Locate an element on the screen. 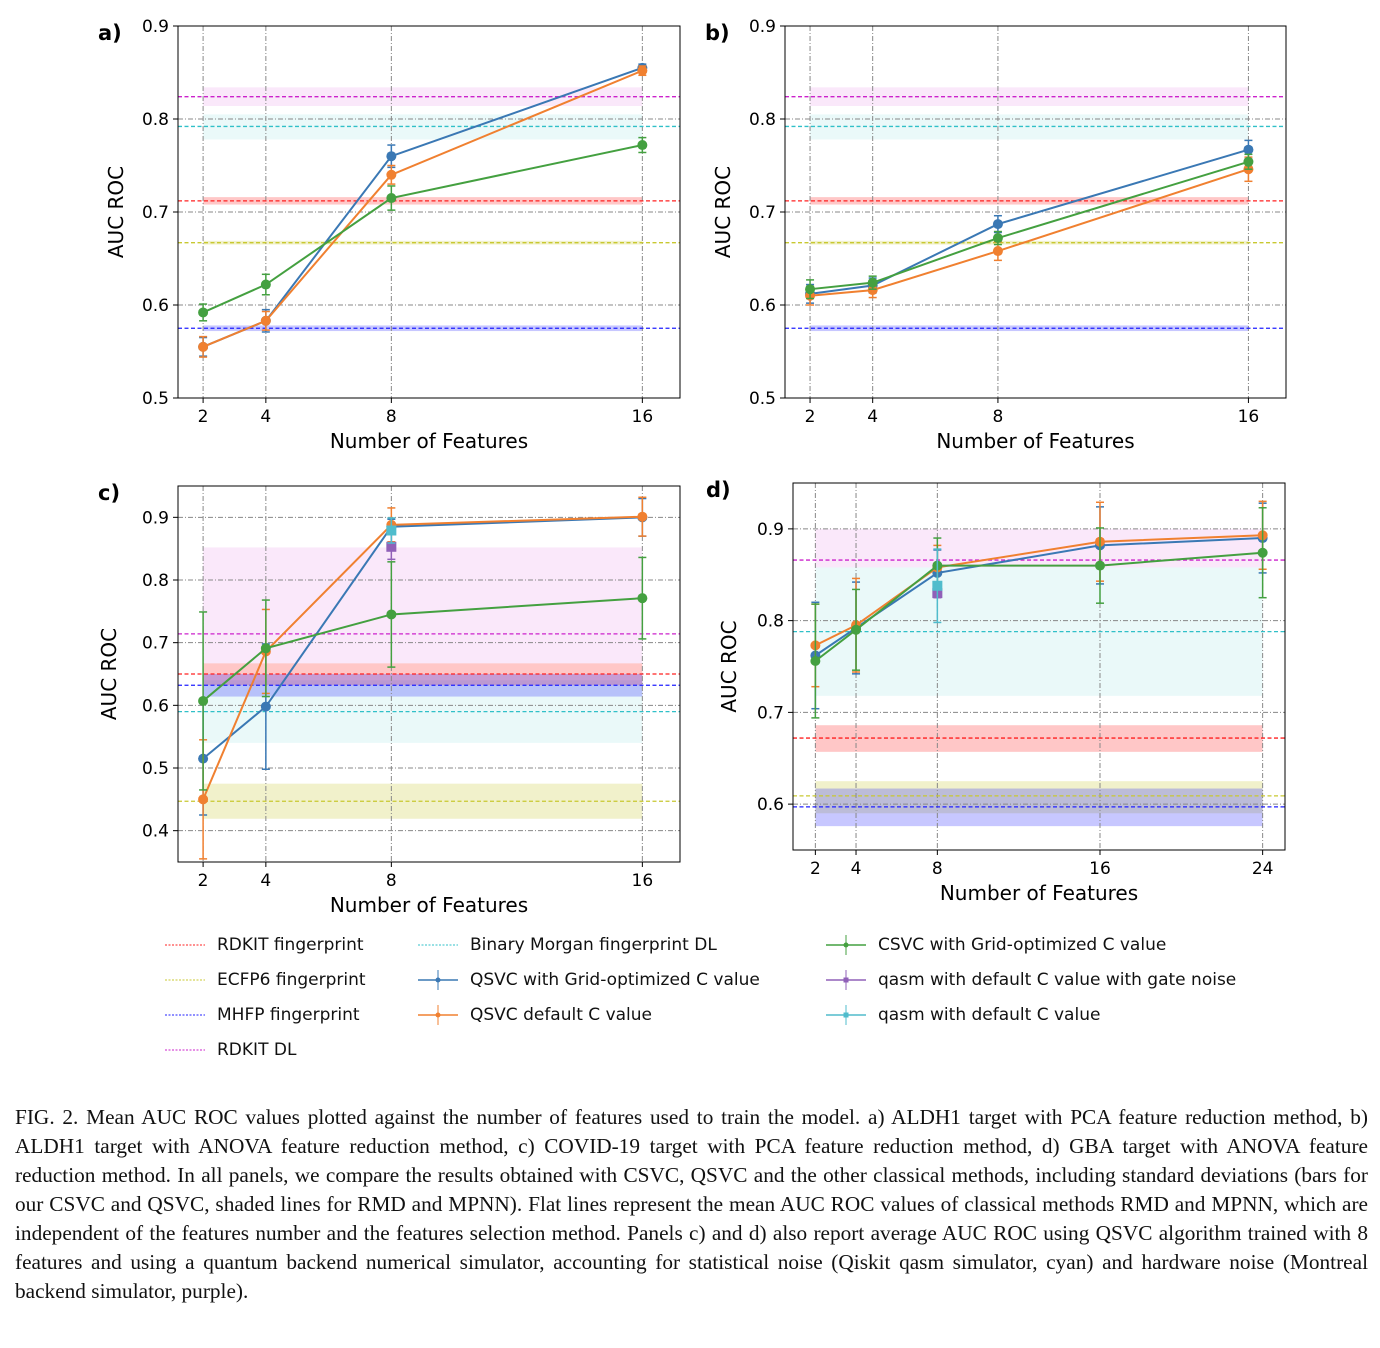  data-point-qasm-with-default-c-value-with-gate-noise is located at coordinates (391, 546).